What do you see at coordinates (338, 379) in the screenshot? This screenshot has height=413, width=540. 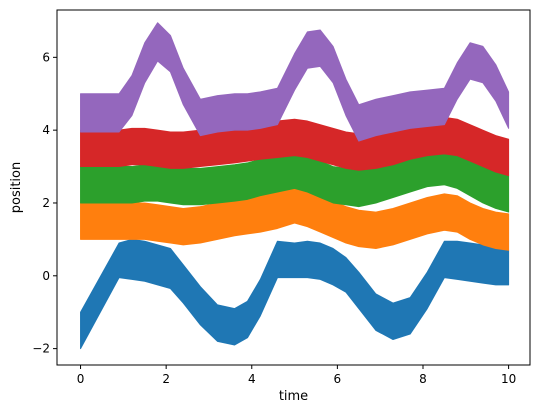 I see `x-tick-label: 6` at bounding box center [338, 379].